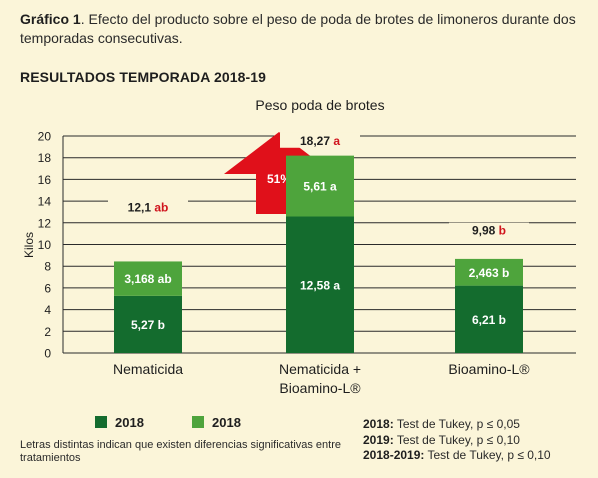 This screenshot has width=598, height=478. Describe the element at coordinates (50, 19) in the screenshot. I see `figure-caption-label: Gráfico 1` at that location.